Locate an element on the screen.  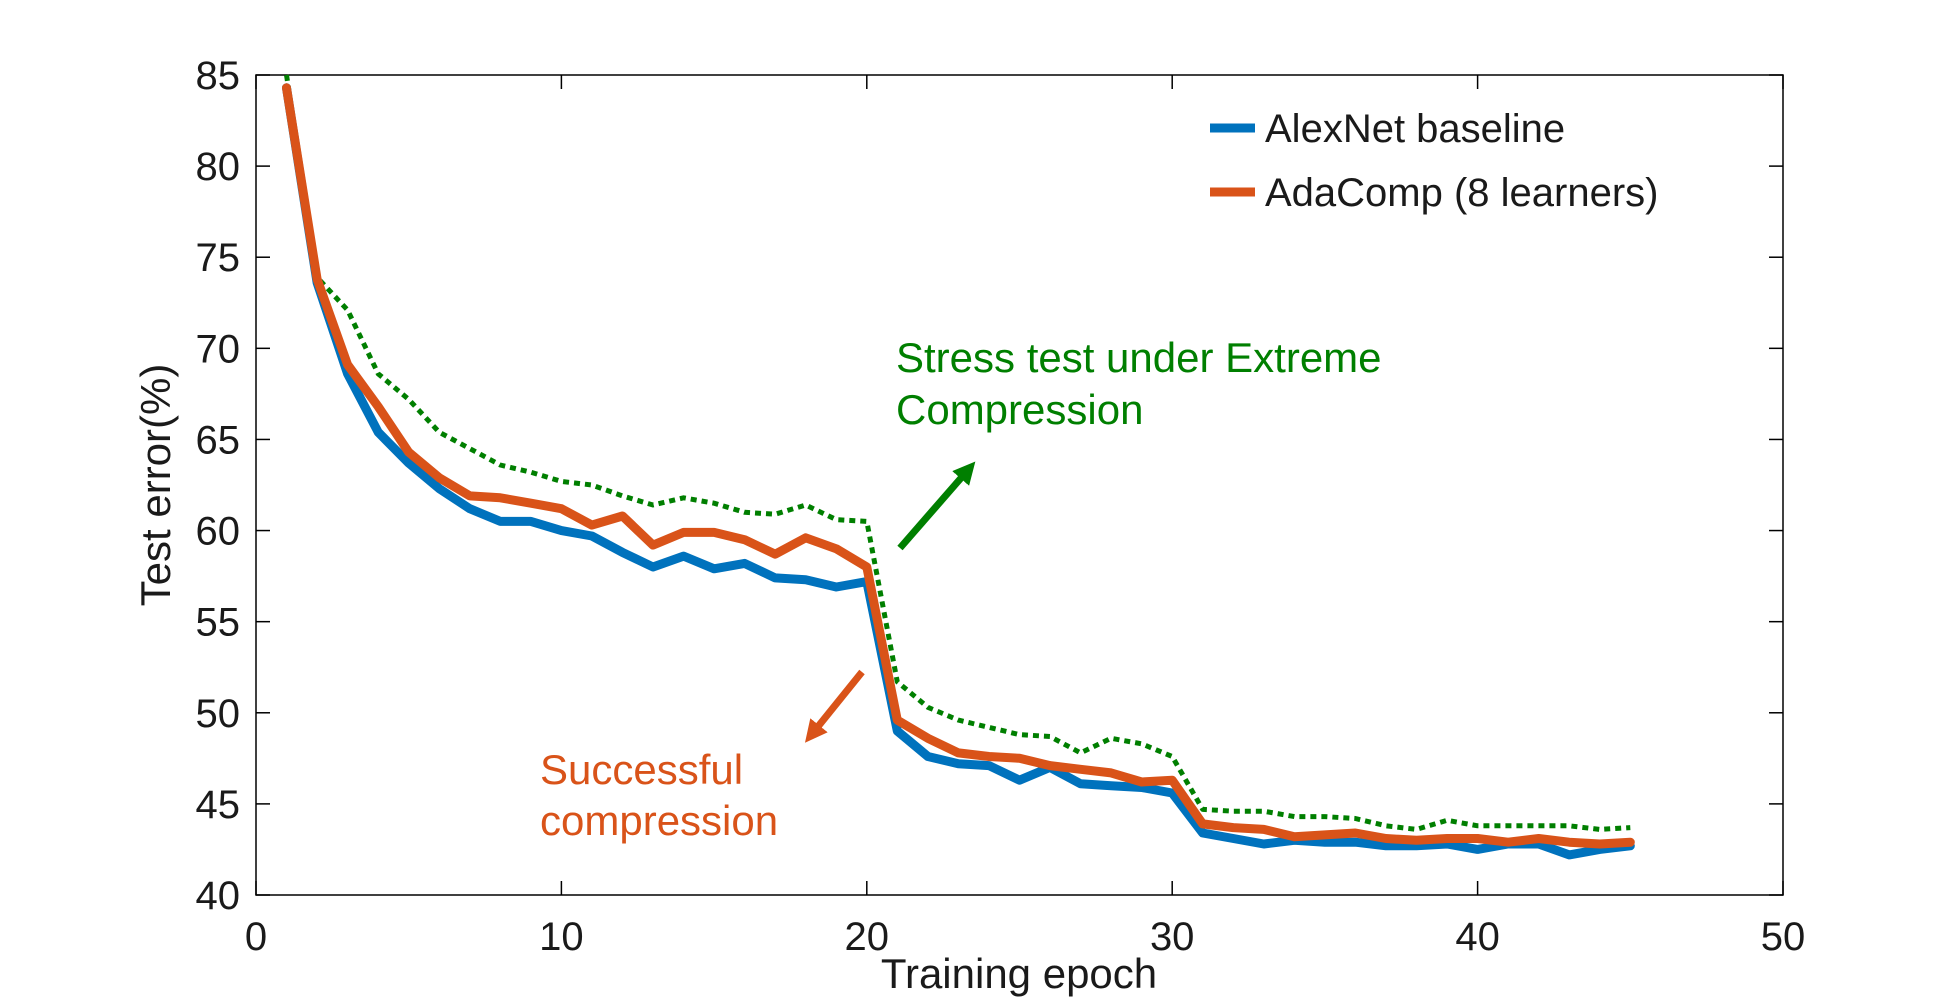
y-tick-label-9: 85 is located at coordinates (218, 76).